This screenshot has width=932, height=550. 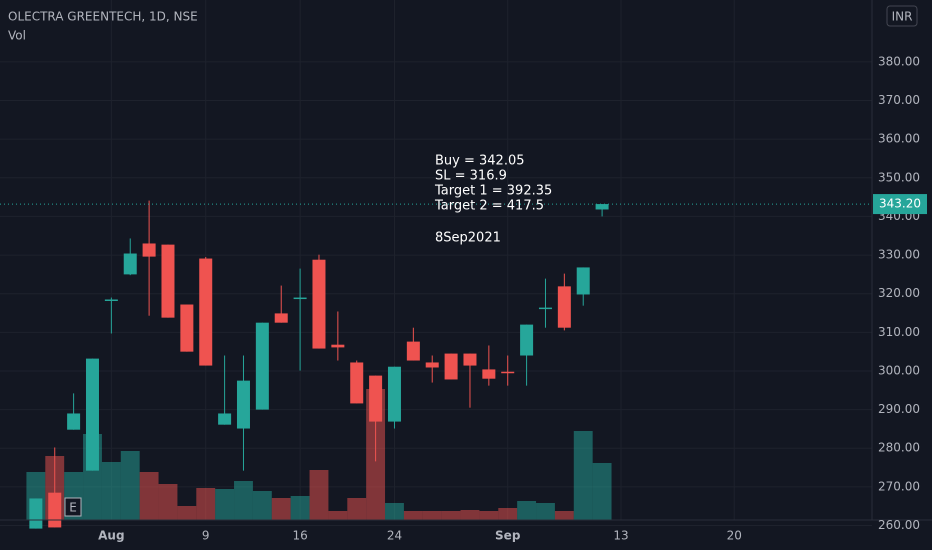 I want to click on y-tick-label: 330.00, so click(x=899, y=255).